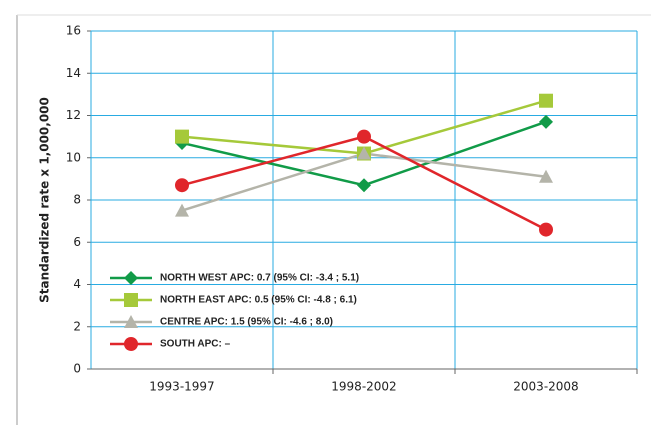  Describe the element at coordinates (73, 31) in the screenshot. I see `y-tick-label: 16` at that location.